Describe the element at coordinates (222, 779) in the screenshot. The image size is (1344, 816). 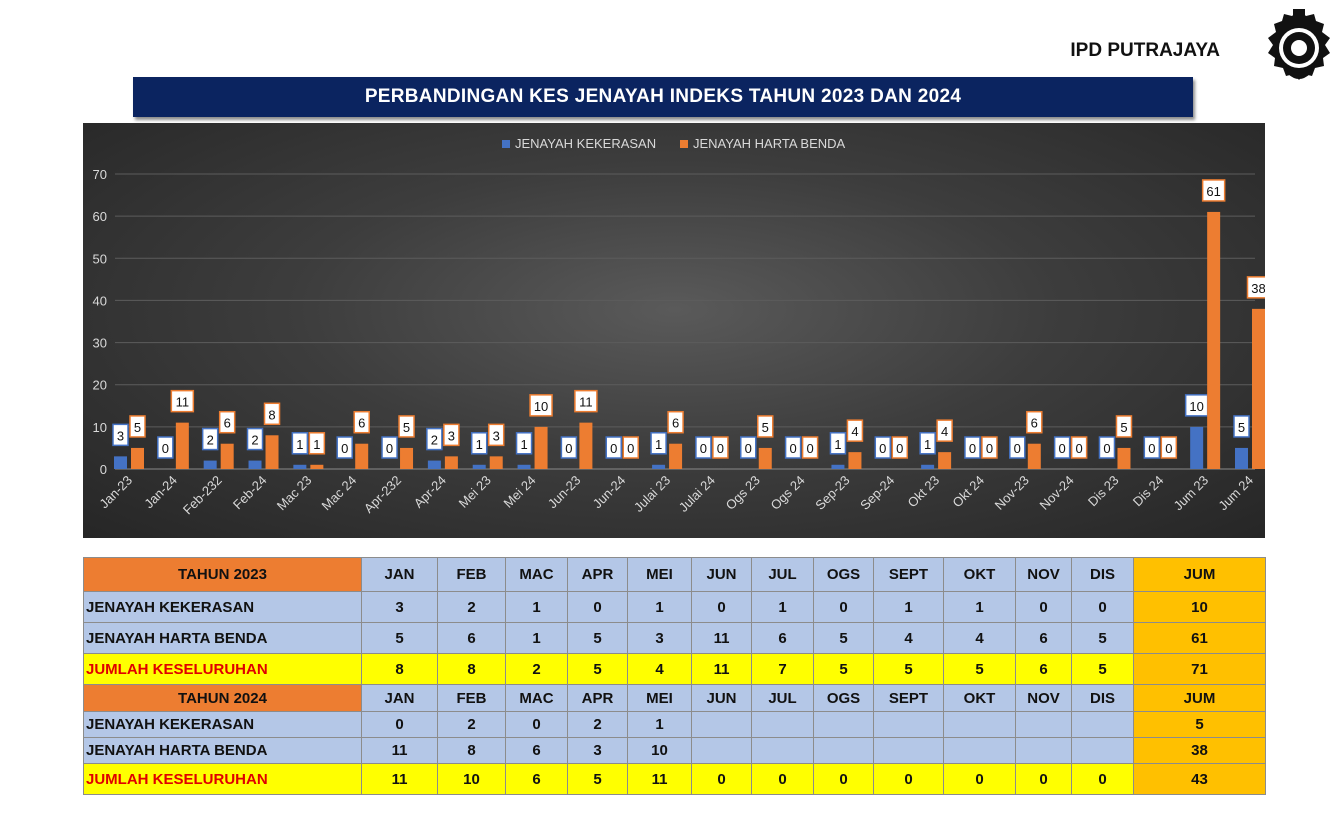
I see `row-label-cell: JUMLAH KESELURUHAN` at that location.